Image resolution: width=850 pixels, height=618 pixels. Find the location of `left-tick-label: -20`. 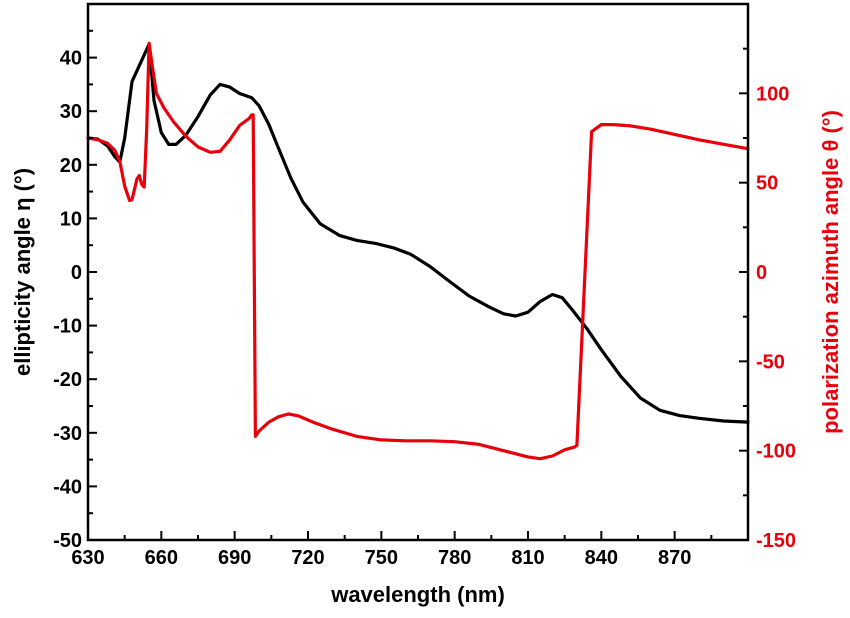

left-tick-label: -20 is located at coordinates (67, 380).